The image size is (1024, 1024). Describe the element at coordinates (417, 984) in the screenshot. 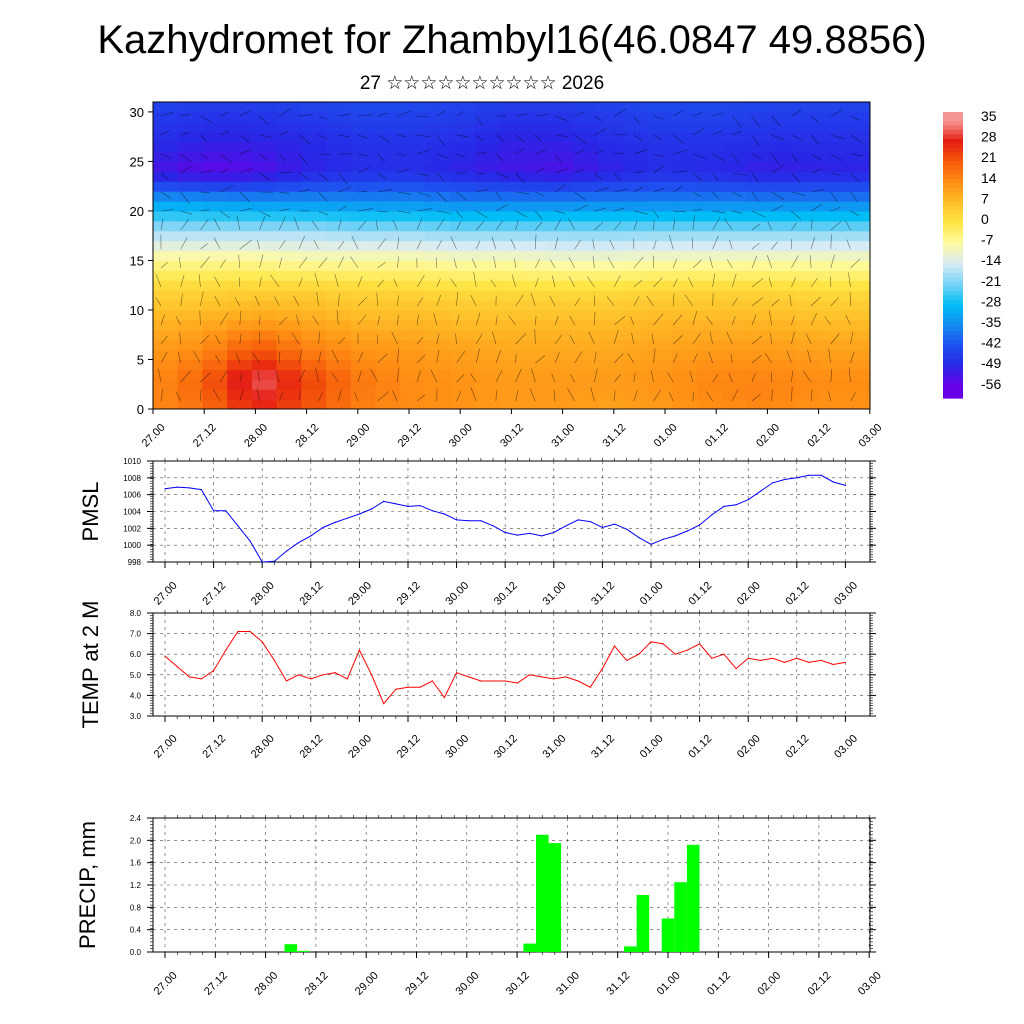

I see `prec-x-tick-label: 29.12` at that location.